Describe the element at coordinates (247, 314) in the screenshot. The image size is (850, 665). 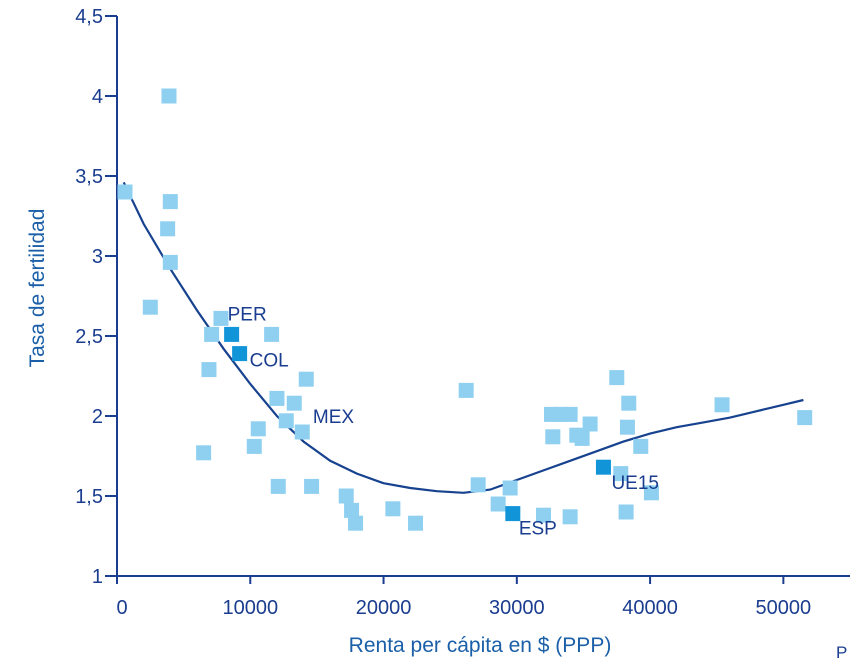
I see `point-label: PER` at that location.